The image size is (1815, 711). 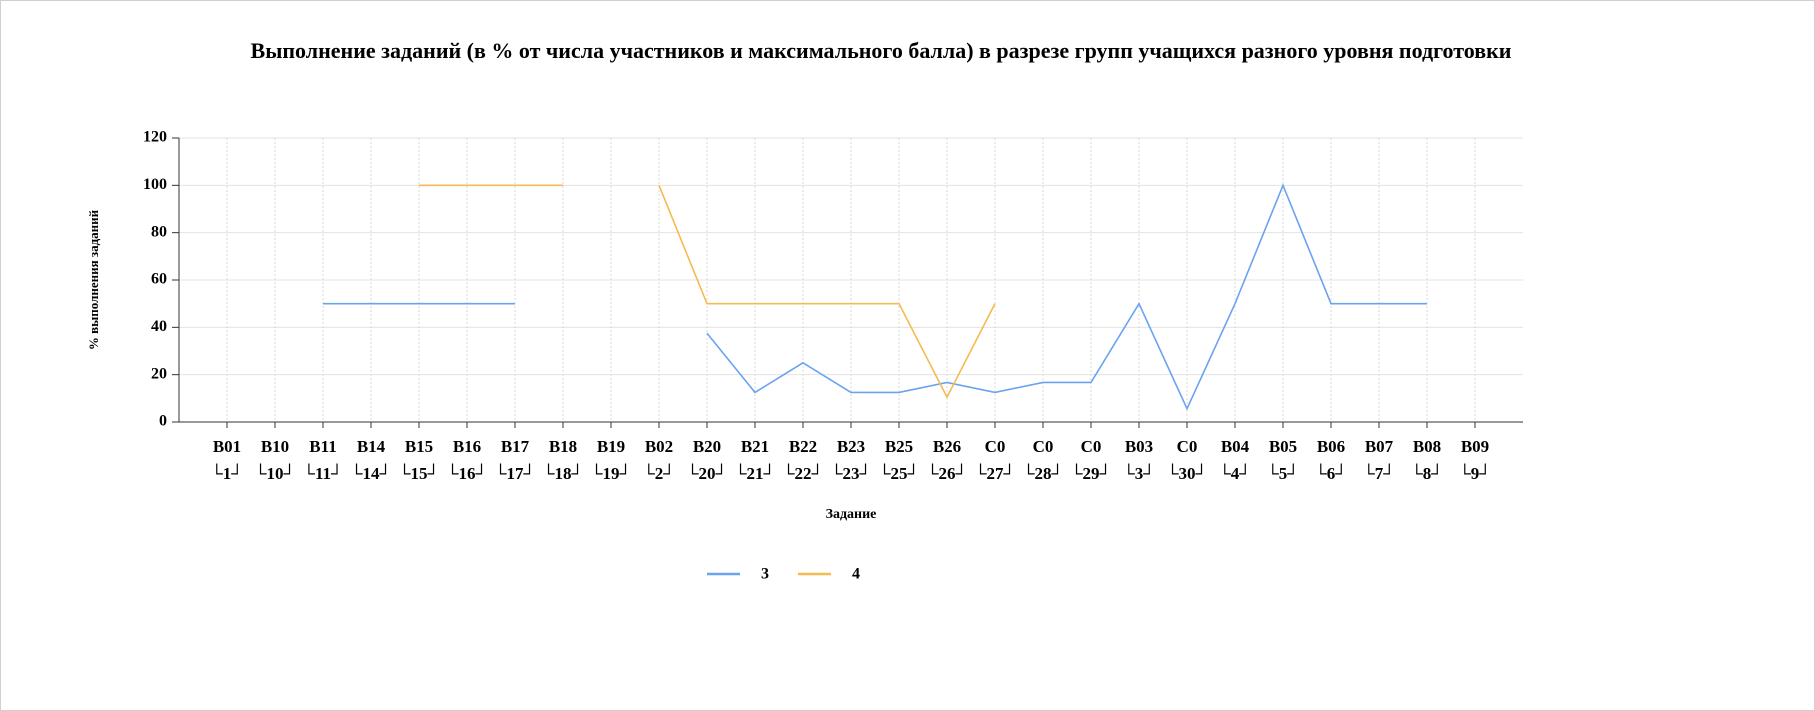 What do you see at coordinates (851, 514) in the screenshot?
I see `x-axis-label: Задание` at bounding box center [851, 514].